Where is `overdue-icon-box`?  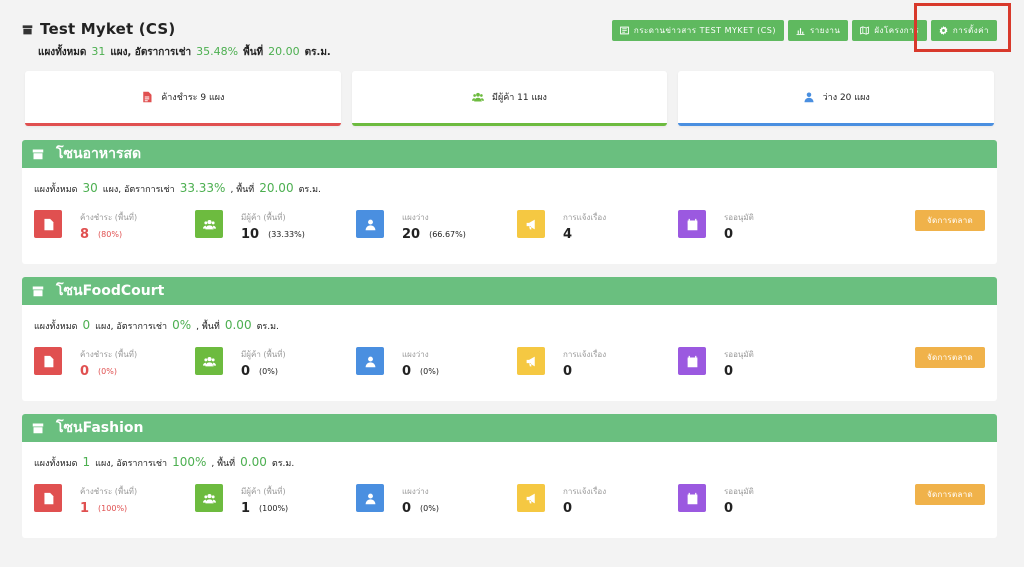 overdue-icon-box is located at coordinates (48, 498).